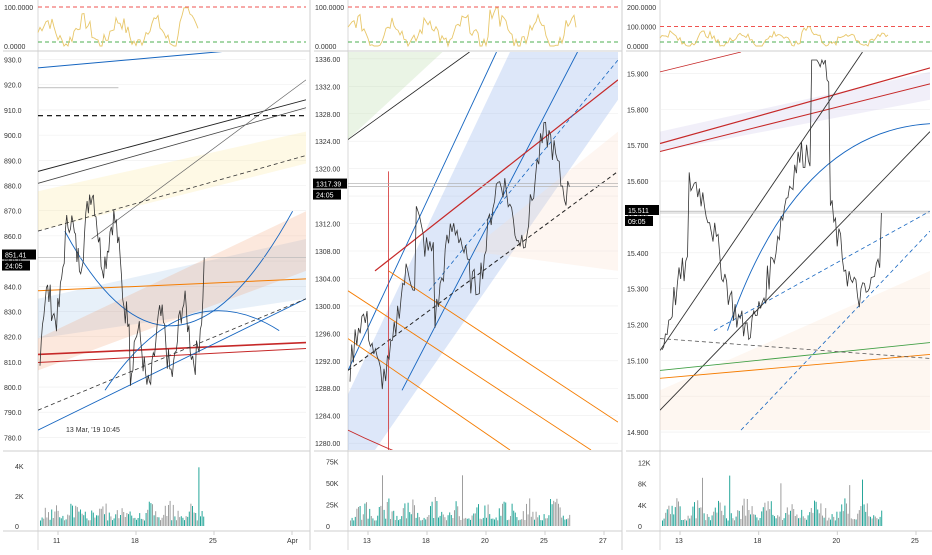  I want to click on x-tick-label: 18, so click(135, 541).